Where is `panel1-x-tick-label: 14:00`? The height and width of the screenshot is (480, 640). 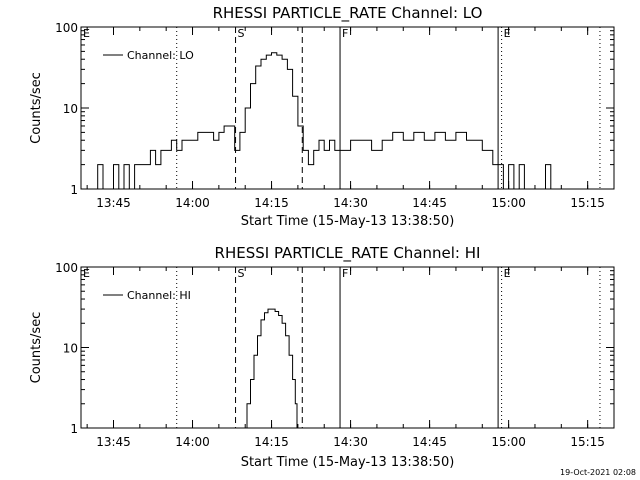
panel1-x-tick-label: 14:00 is located at coordinates (192, 203).